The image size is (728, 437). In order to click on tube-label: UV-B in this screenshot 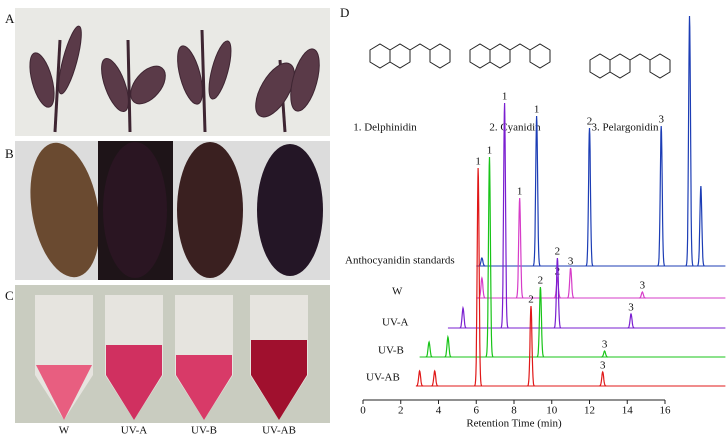, I will do `click(204, 431)`.